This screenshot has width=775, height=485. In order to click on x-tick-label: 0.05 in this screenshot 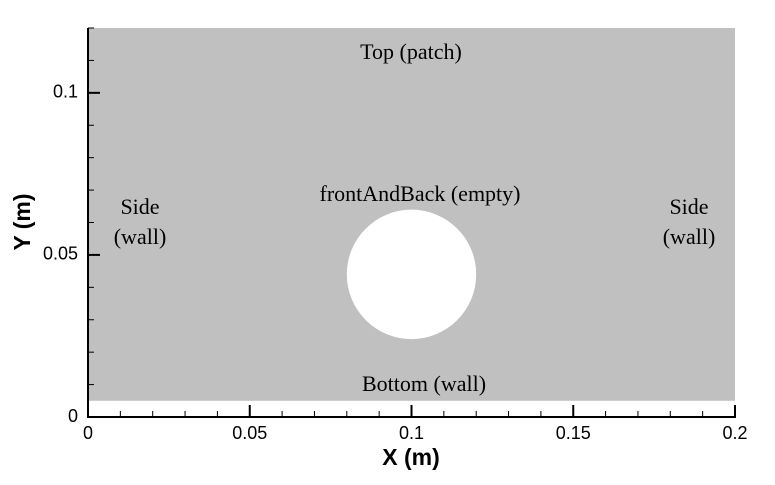, I will do `click(249, 433)`.